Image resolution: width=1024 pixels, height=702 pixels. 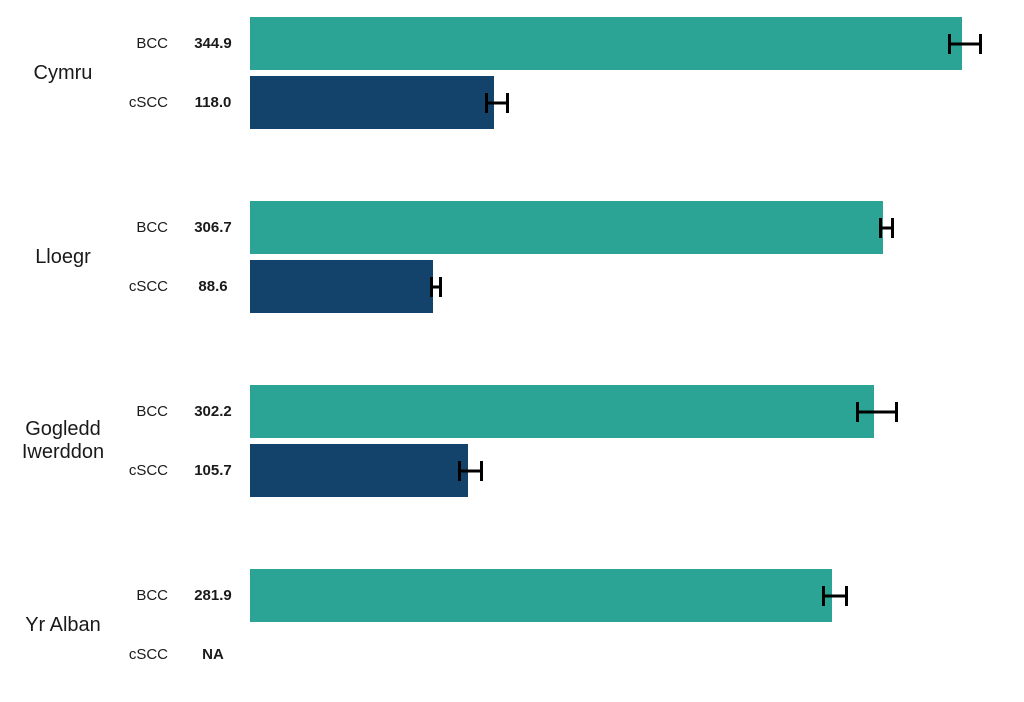 What do you see at coordinates (213, 102) in the screenshot?
I see `value-label: 118.0` at bounding box center [213, 102].